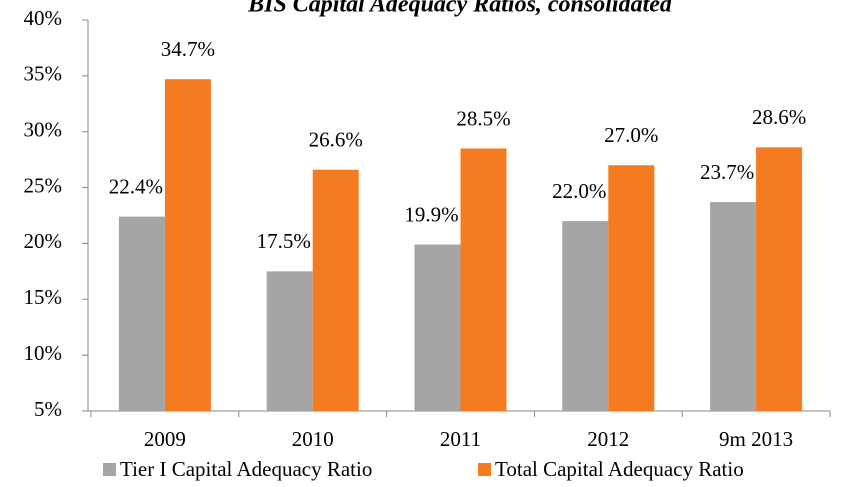 Image resolution: width=867 pixels, height=487 pixels. Describe the element at coordinates (136, 186) in the screenshot. I see `data-label: 22.4%` at that location.